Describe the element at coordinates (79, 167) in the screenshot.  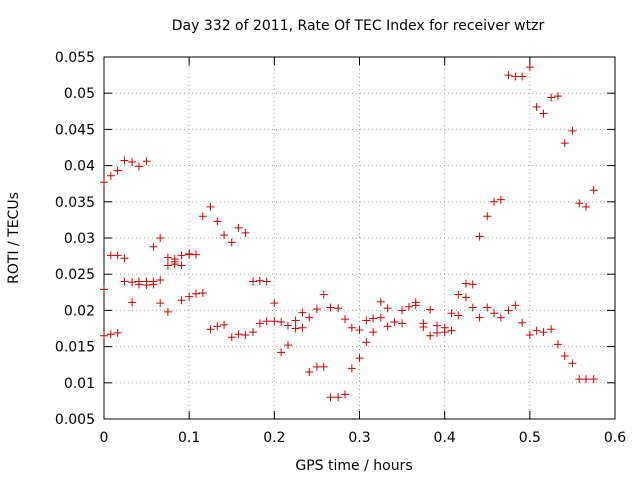
I see `y-tick-label: 0.04` at that location.